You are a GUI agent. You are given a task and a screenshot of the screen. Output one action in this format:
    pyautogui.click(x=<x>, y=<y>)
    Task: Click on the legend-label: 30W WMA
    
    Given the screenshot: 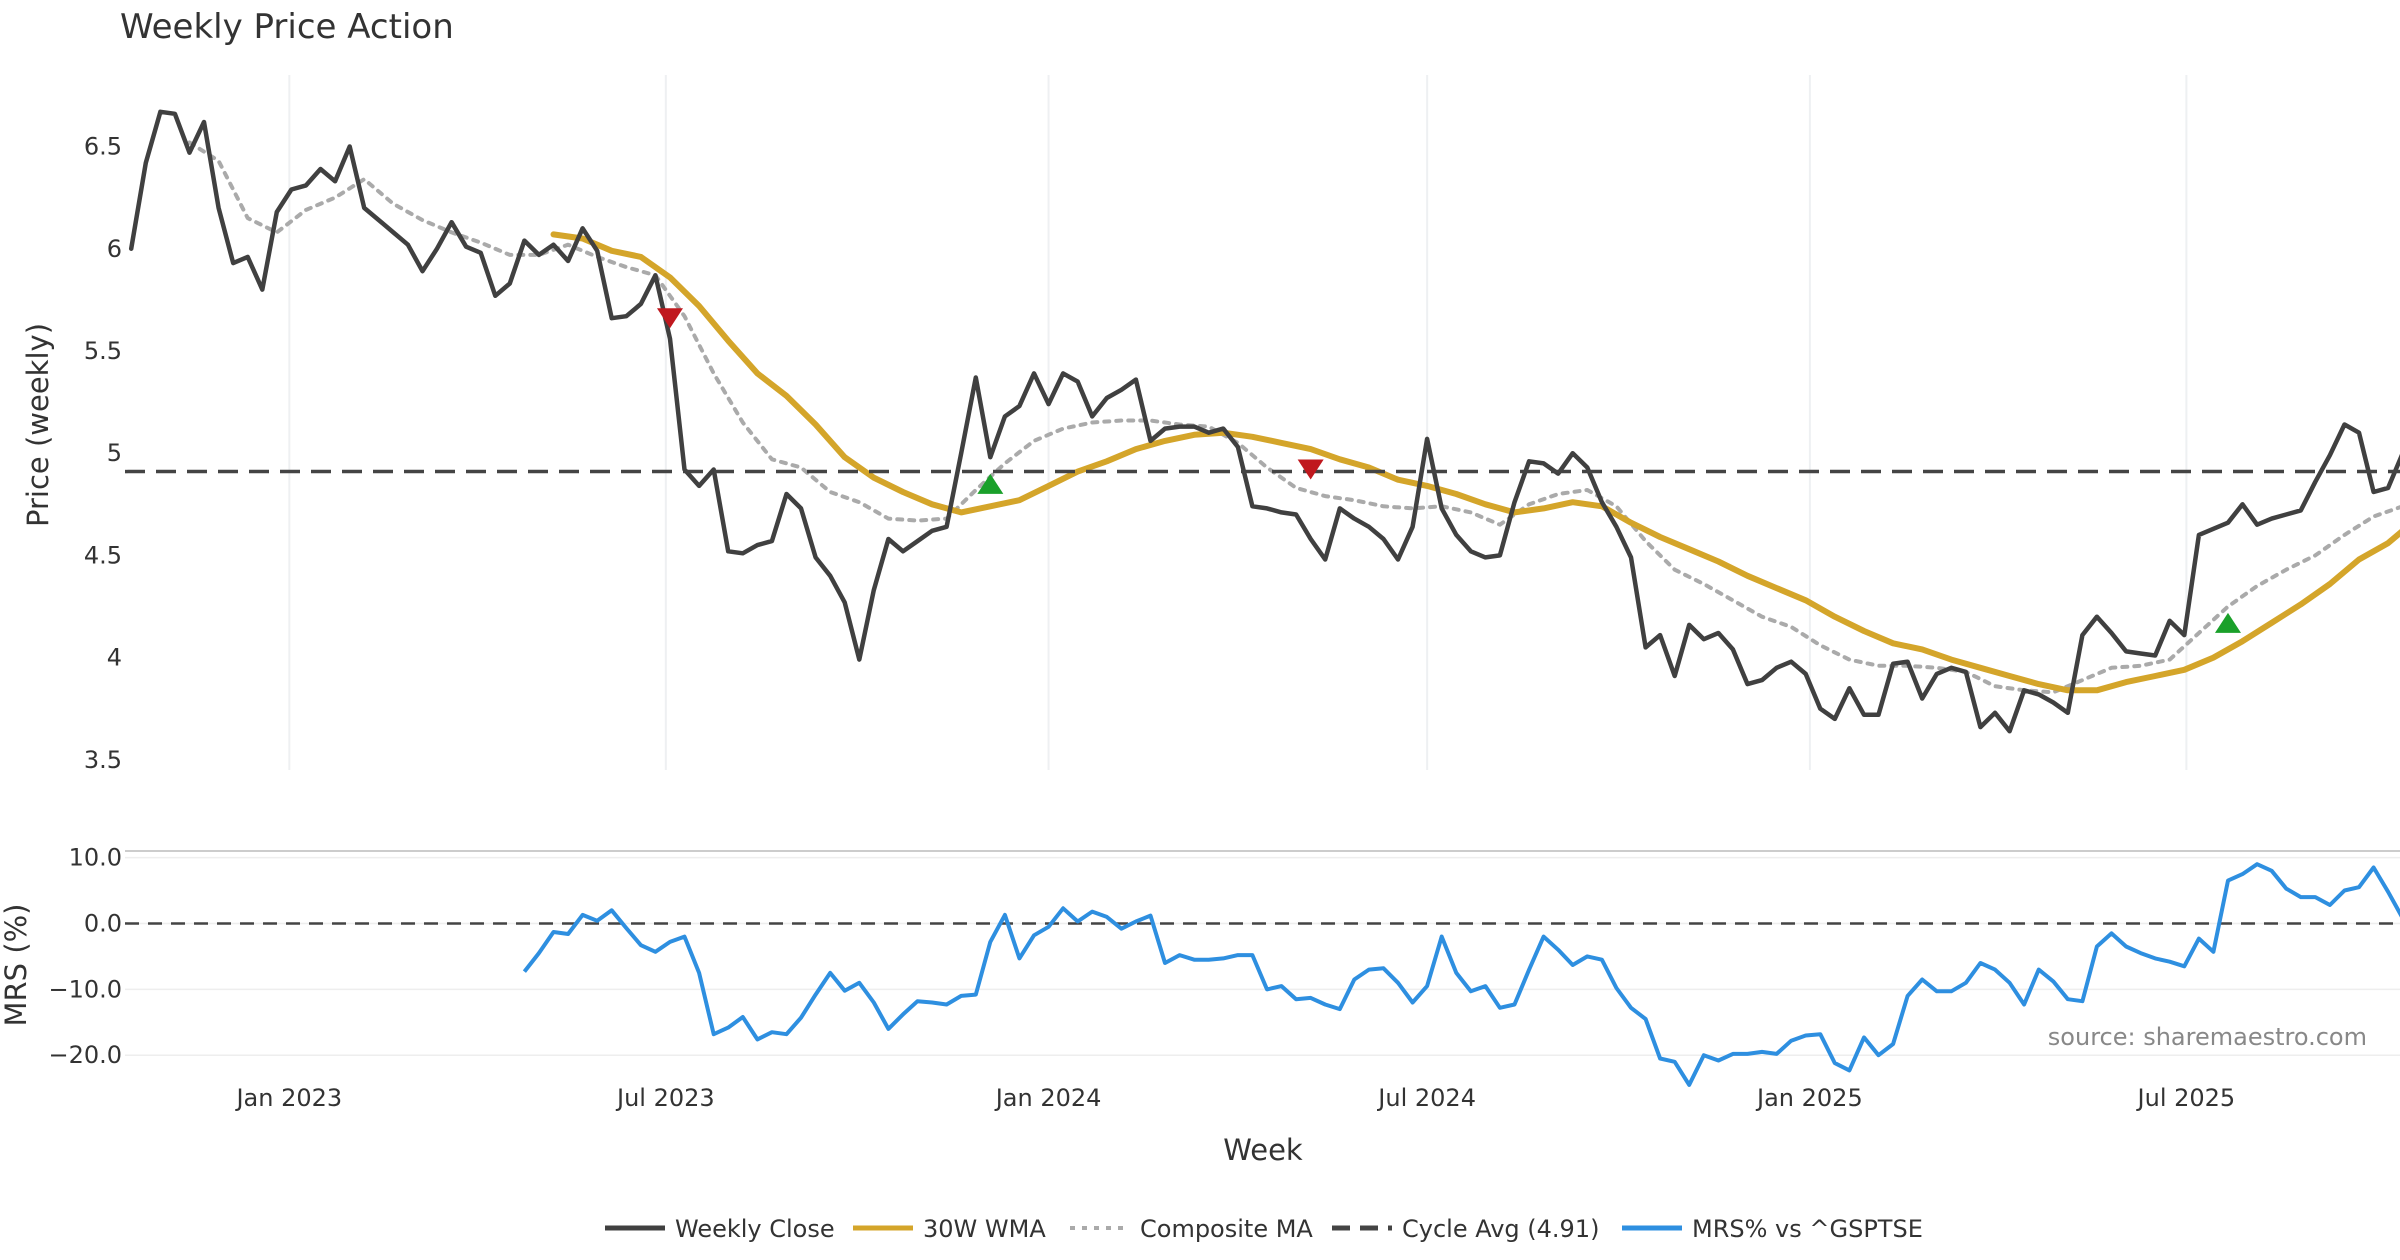 What is the action you would take?
    pyautogui.click(x=984, y=1229)
    